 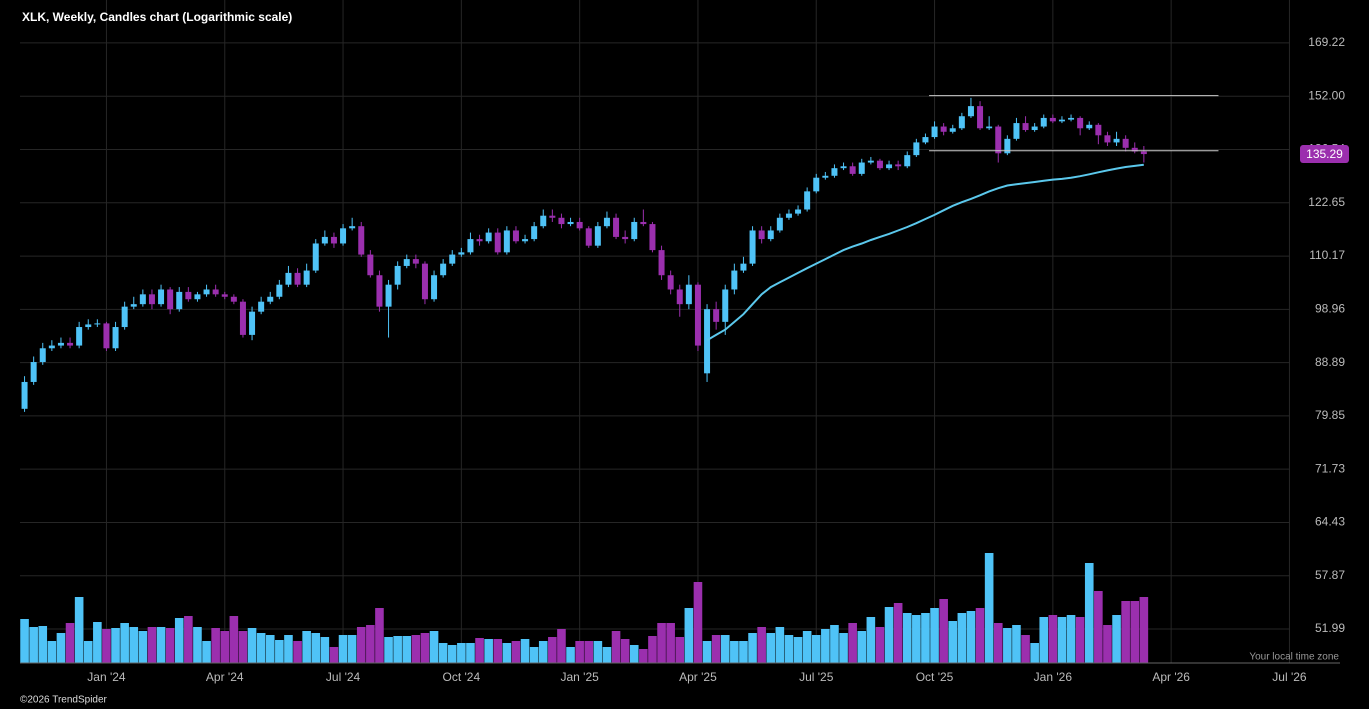 I want to click on copyright: ©2026 TrendSpider, so click(x=64, y=700).